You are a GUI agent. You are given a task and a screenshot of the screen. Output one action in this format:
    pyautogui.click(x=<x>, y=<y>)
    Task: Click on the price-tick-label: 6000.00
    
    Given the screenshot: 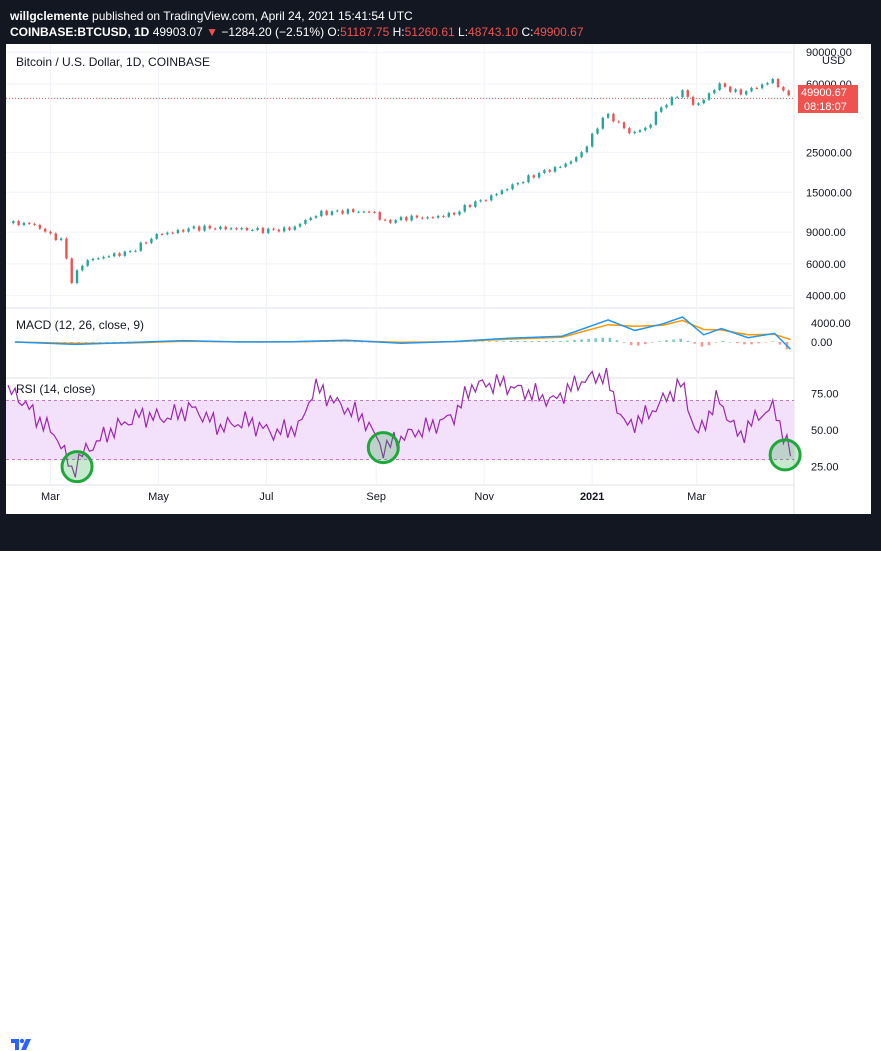 What is the action you would take?
    pyautogui.click(x=826, y=265)
    